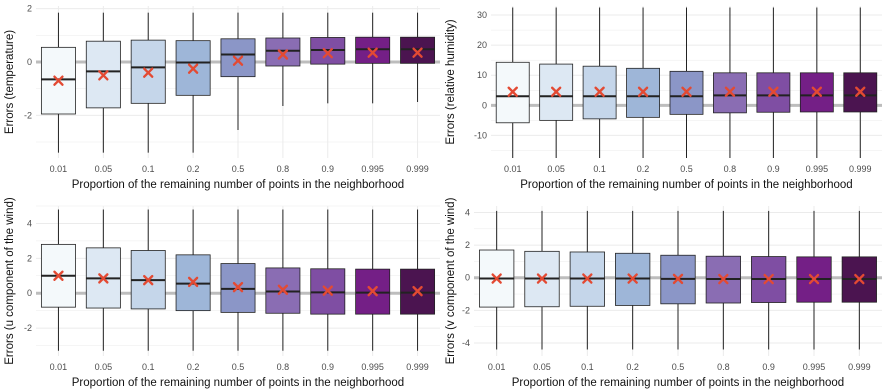  What do you see at coordinates (467, 213) in the screenshot?
I see `y-tick-label: 4` at bounding box center [467, 213].